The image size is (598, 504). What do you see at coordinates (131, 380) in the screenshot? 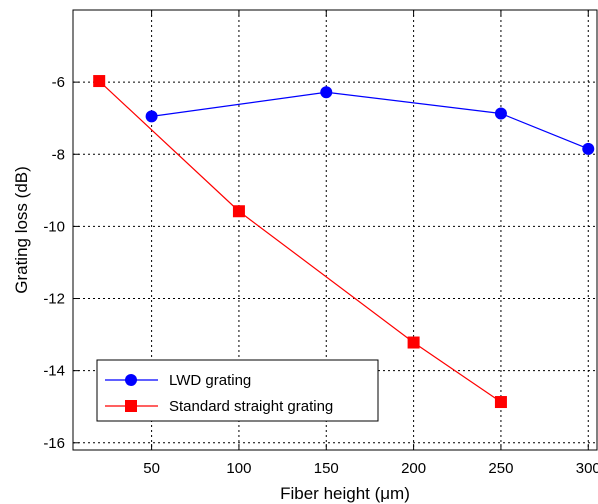
I see `legend-marker-lwd` at bounding box center [131, 380].